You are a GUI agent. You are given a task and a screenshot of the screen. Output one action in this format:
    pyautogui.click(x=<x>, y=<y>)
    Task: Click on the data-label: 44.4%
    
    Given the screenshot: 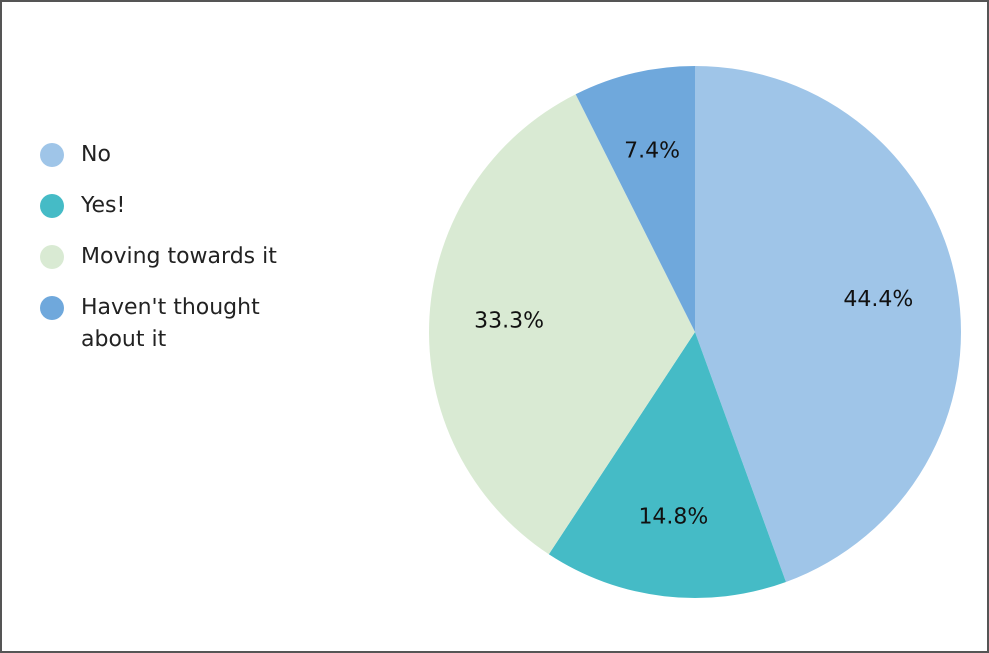 What is the action you would take?
    pyautogui.click(x=878, y=299)
    